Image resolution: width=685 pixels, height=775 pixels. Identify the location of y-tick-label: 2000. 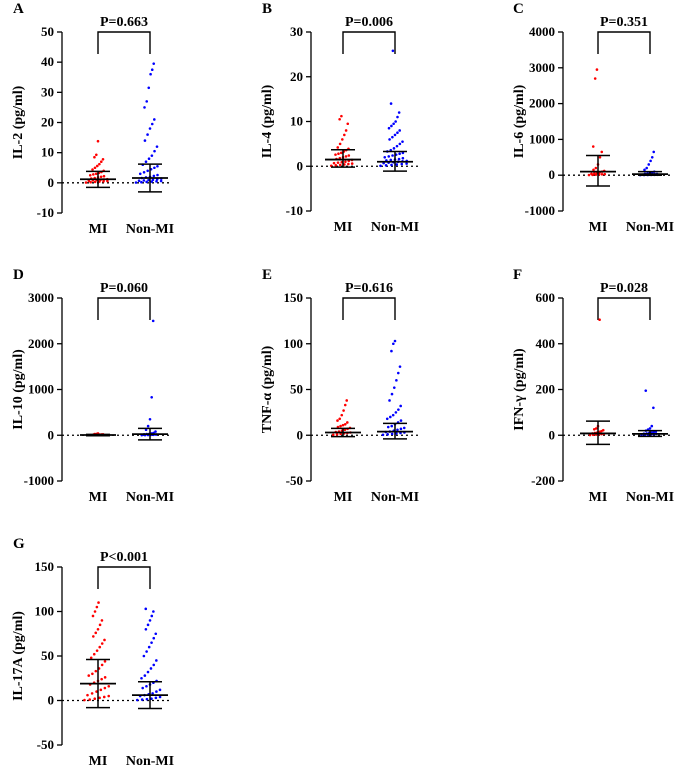
(542, 103).